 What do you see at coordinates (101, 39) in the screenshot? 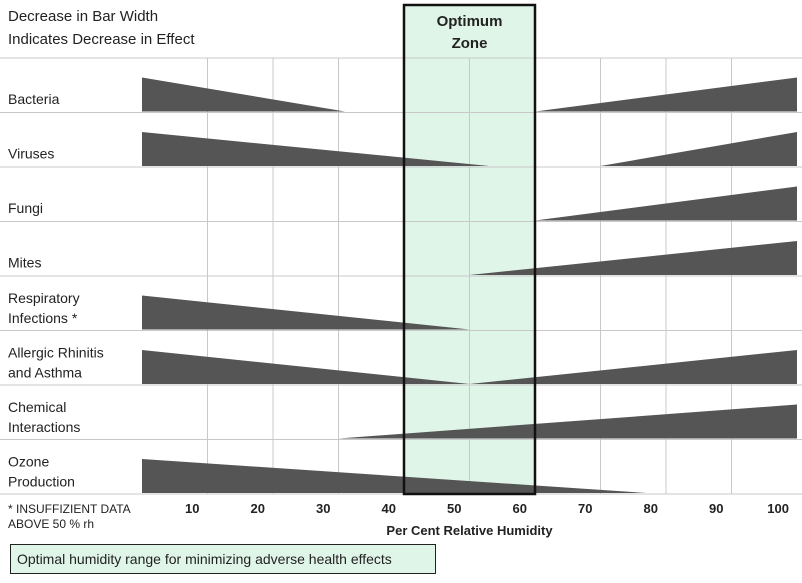
I see `header-line-2: Indicates Decrease in Effect` at bounding box center [101, 39].